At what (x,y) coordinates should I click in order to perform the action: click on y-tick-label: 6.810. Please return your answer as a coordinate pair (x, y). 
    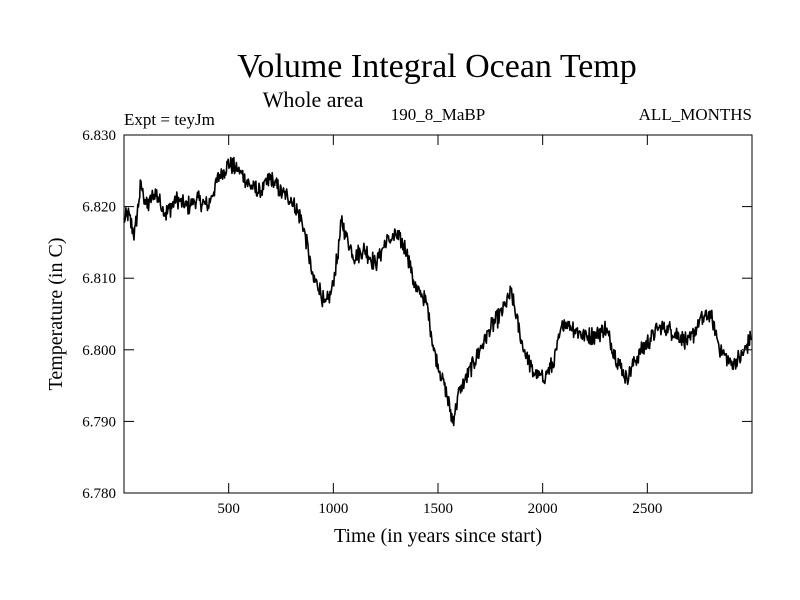
    Looking at the image, I should click on (99, 279).